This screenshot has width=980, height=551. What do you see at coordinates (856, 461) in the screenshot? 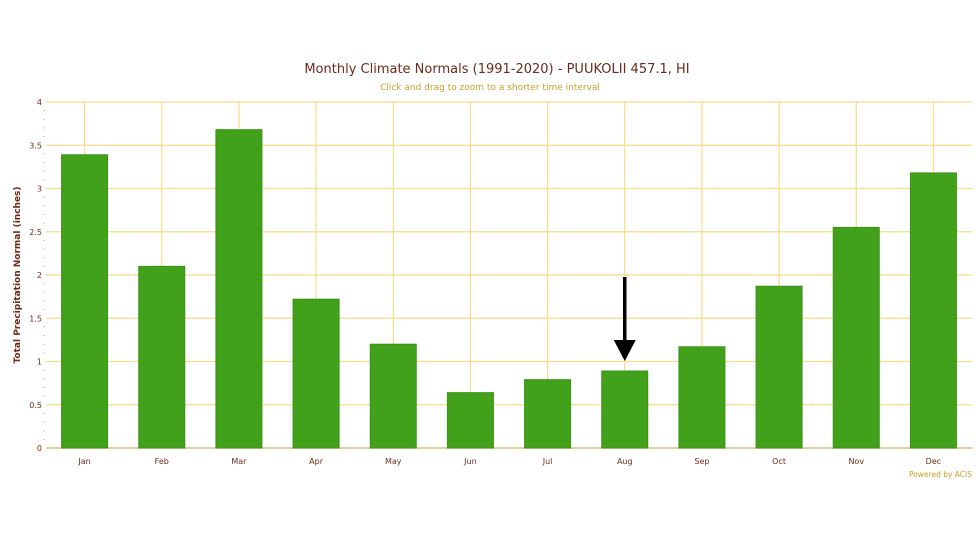
I see `x-tick-label: Nov` at bounding box center [856, 461].